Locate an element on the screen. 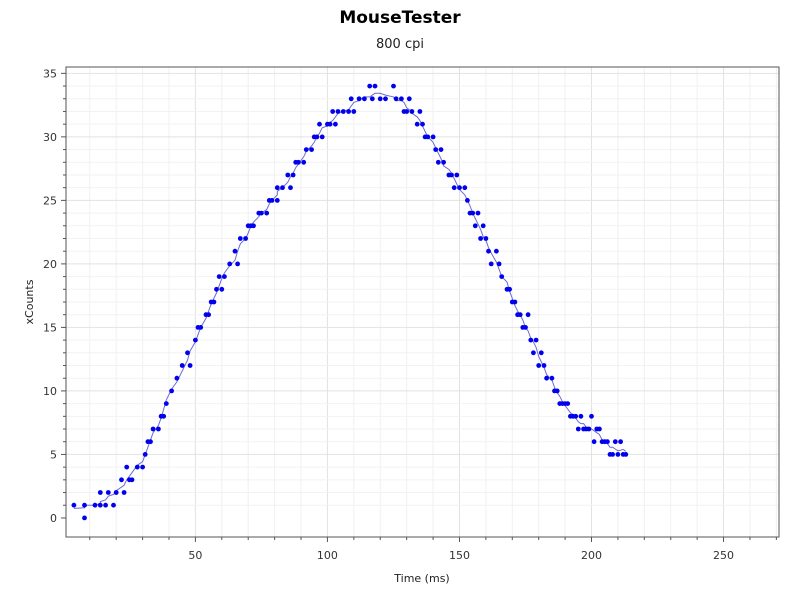 The image size is (800, 600). x-tick-label: 200 is located at coordinates (591, 555).